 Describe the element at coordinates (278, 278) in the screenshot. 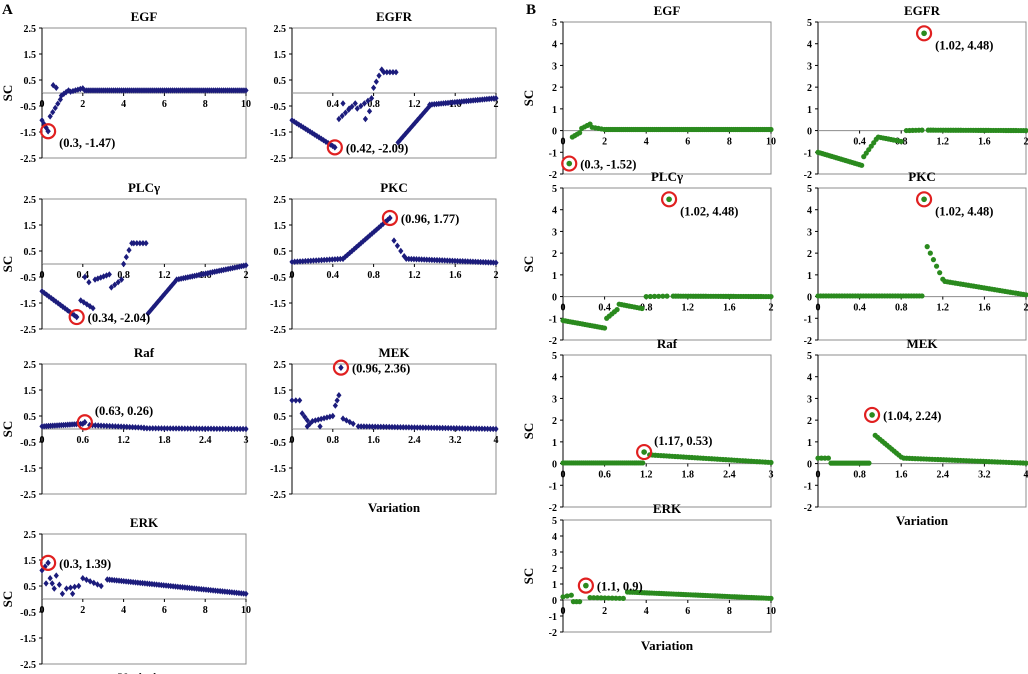

I see `y-tick-label: -0.5` at that location.